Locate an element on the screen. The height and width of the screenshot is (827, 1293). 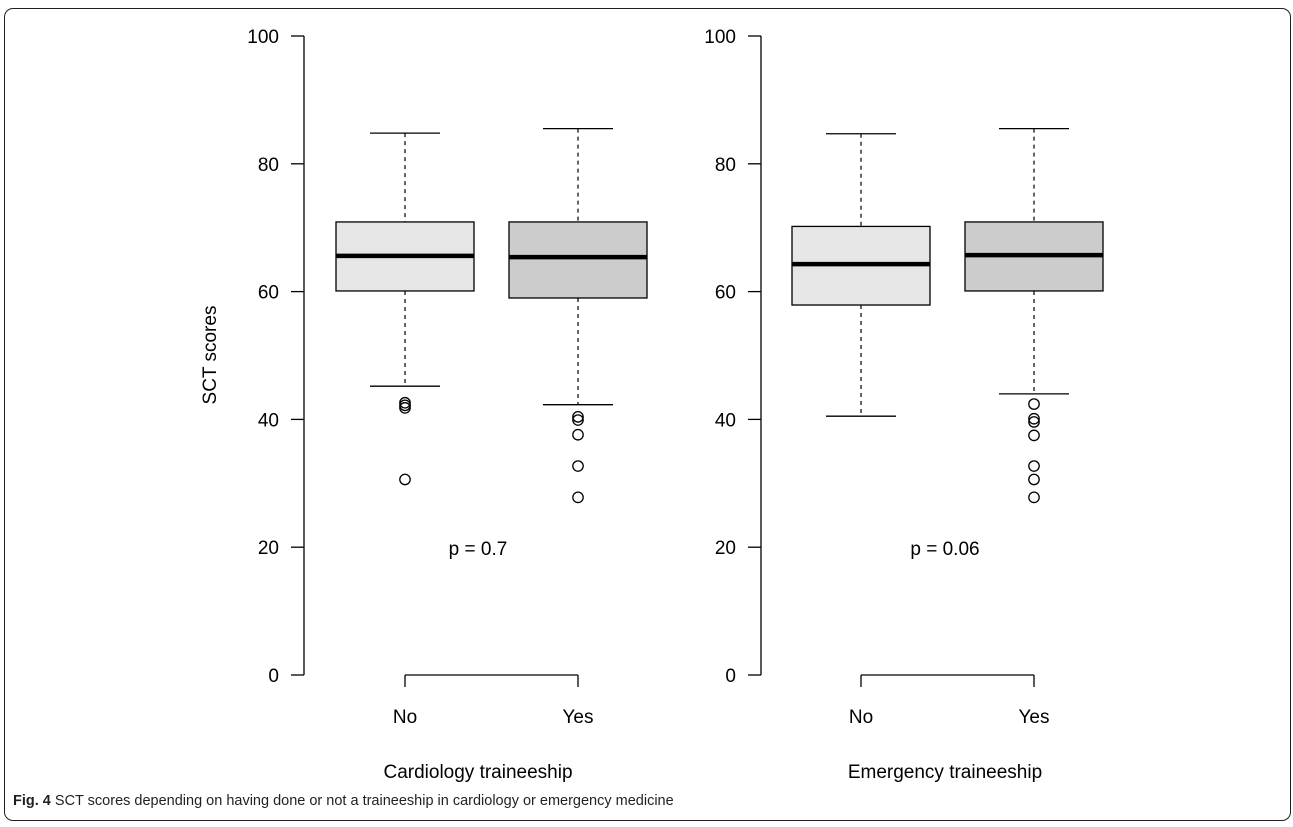
x-axis-title: Emergency traineeship is located at coordinates (945, 772).